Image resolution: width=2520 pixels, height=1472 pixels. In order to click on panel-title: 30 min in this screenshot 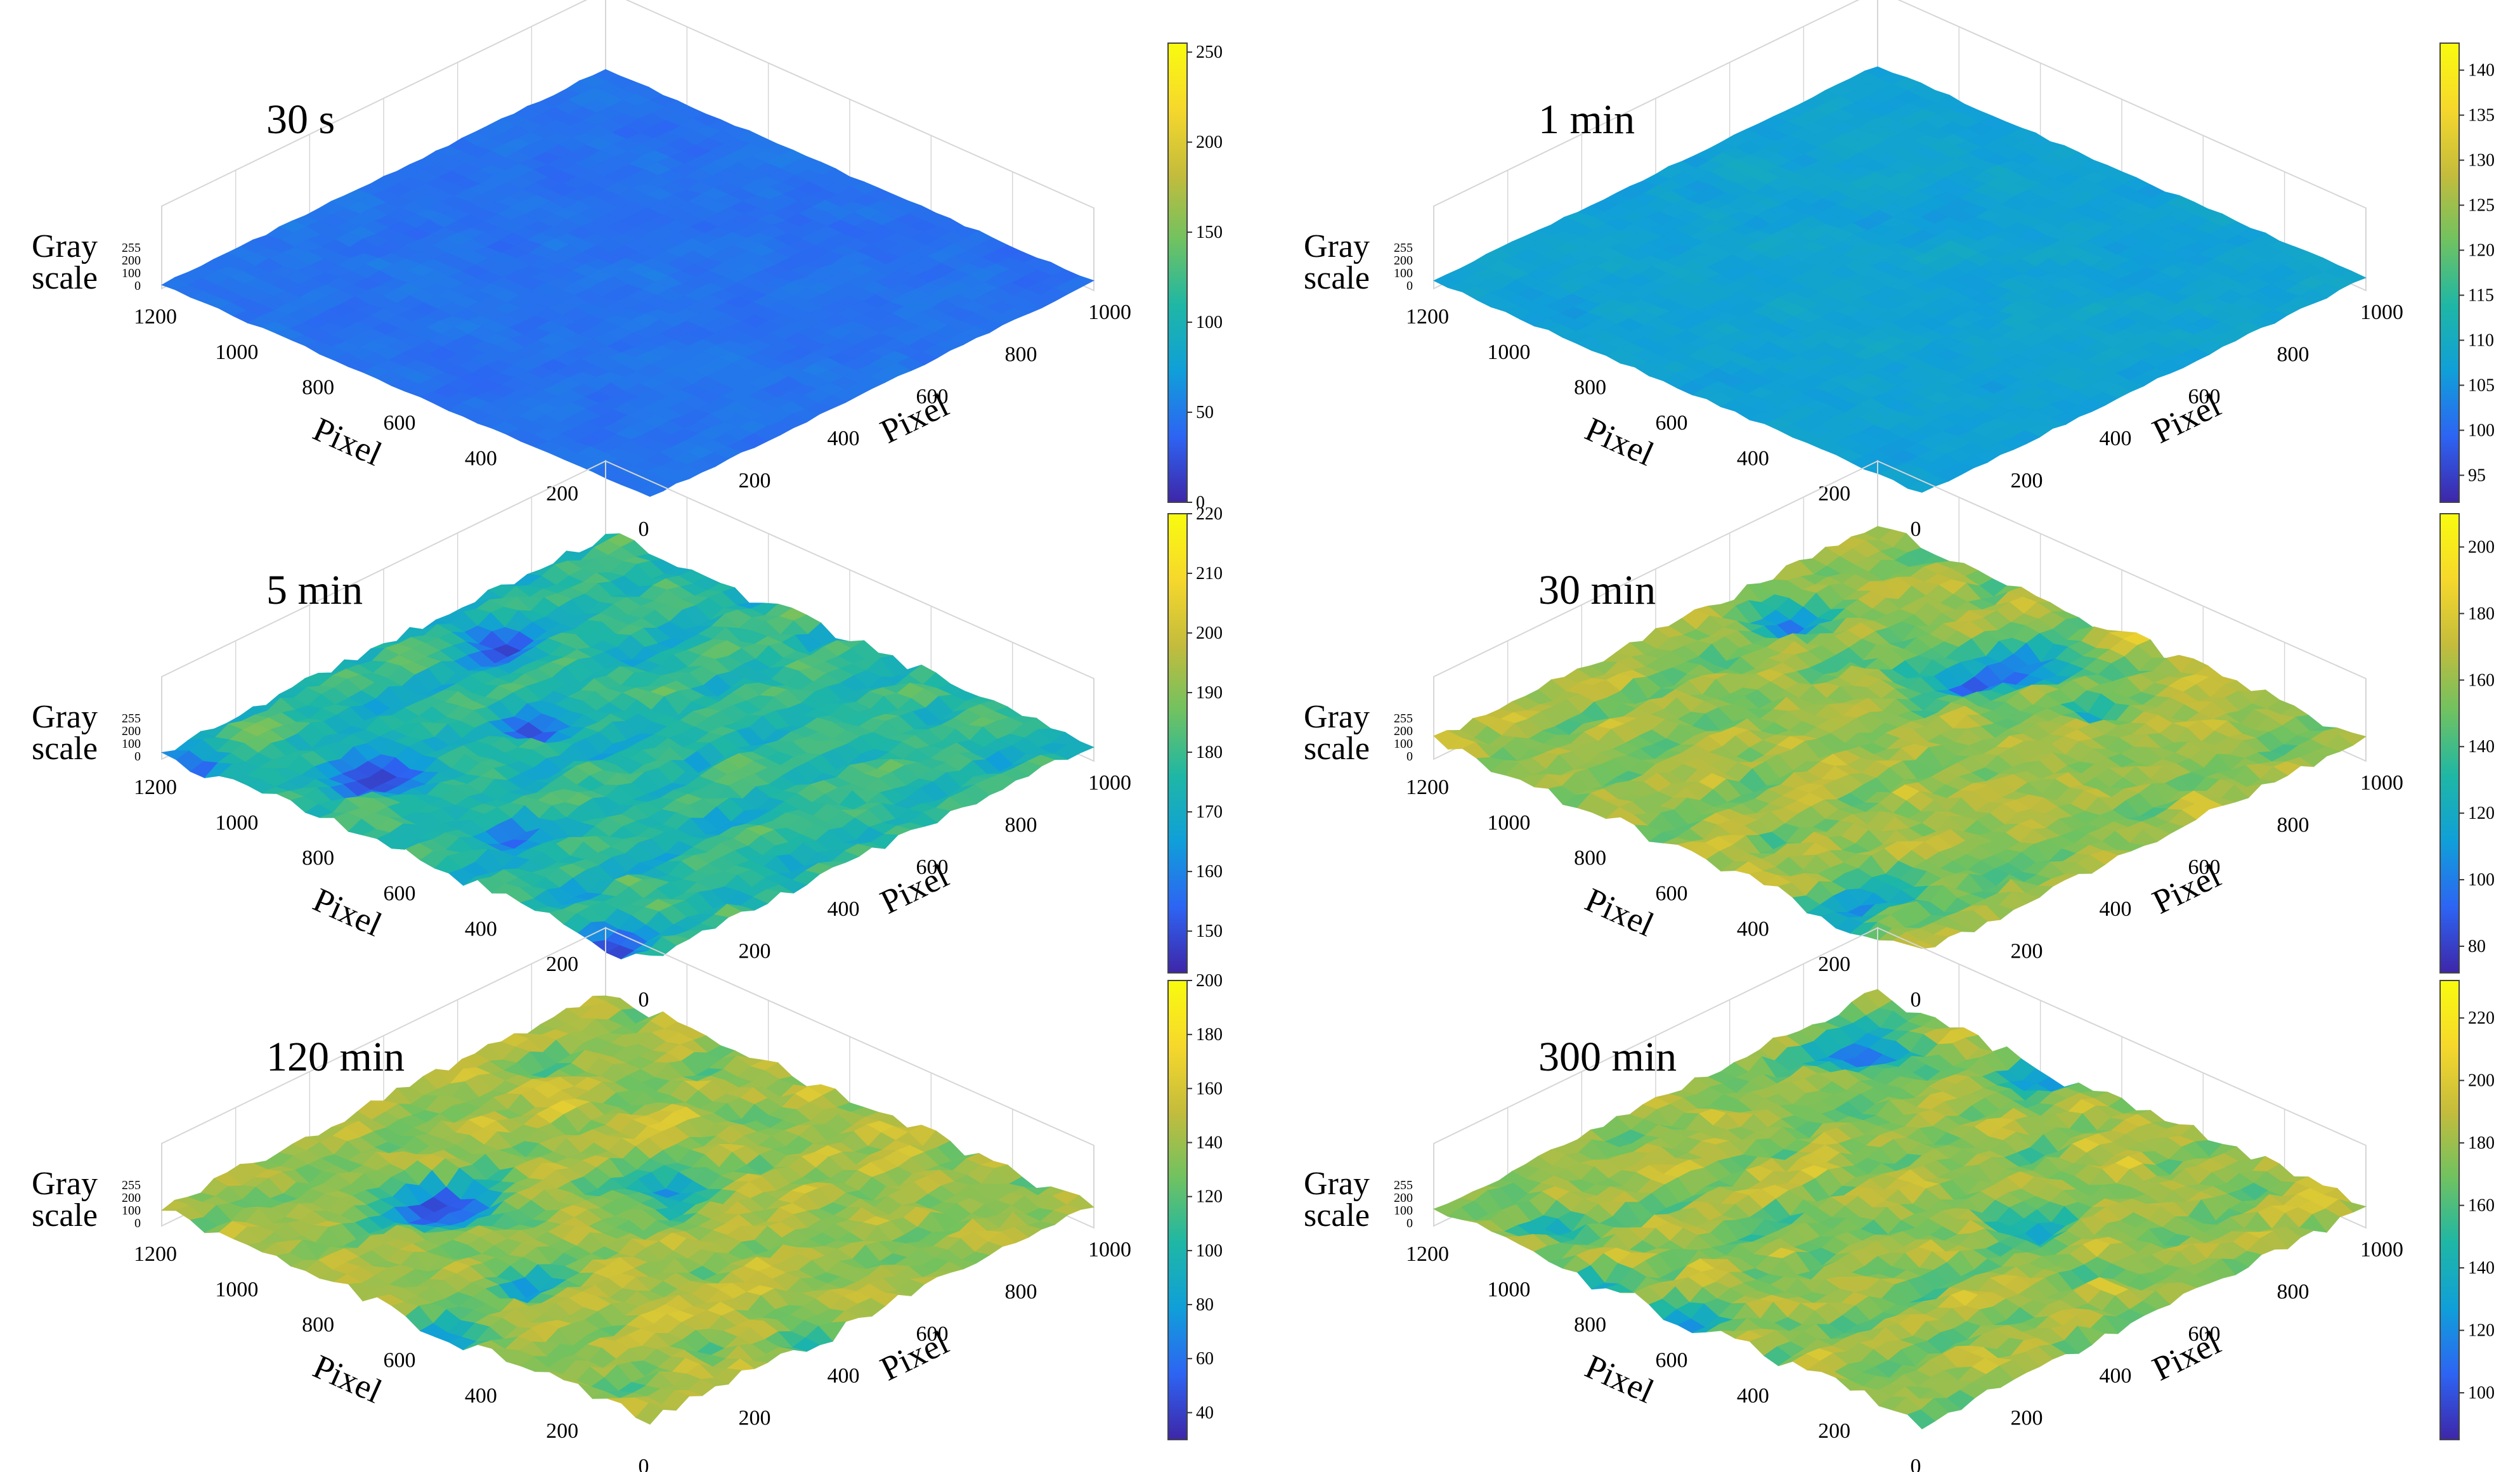, I will do `click(1597, 590)`.